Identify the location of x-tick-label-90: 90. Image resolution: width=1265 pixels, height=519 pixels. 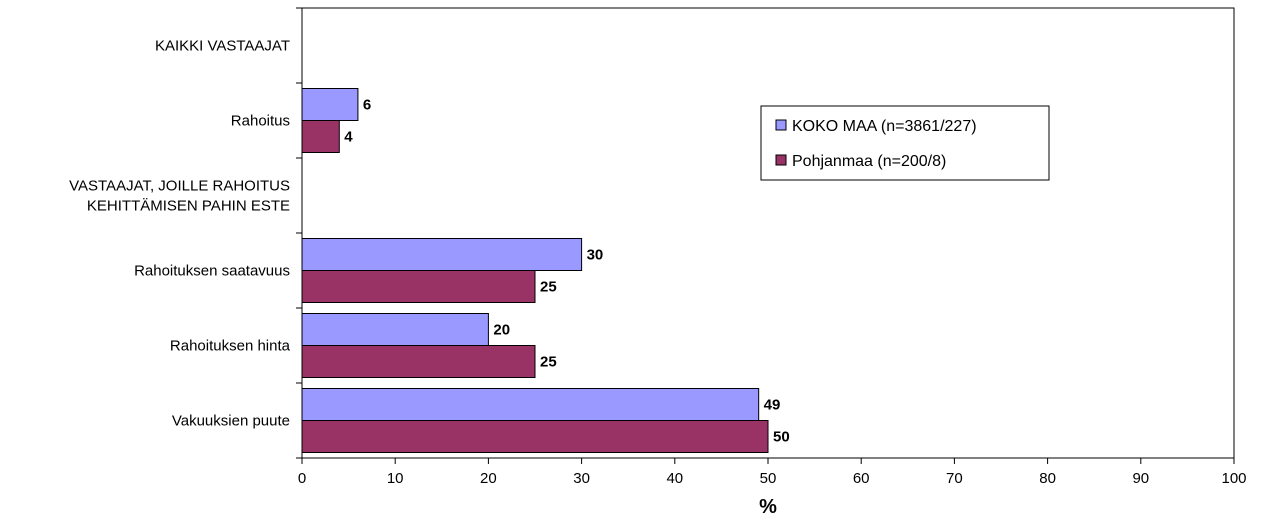
(1140, 478).